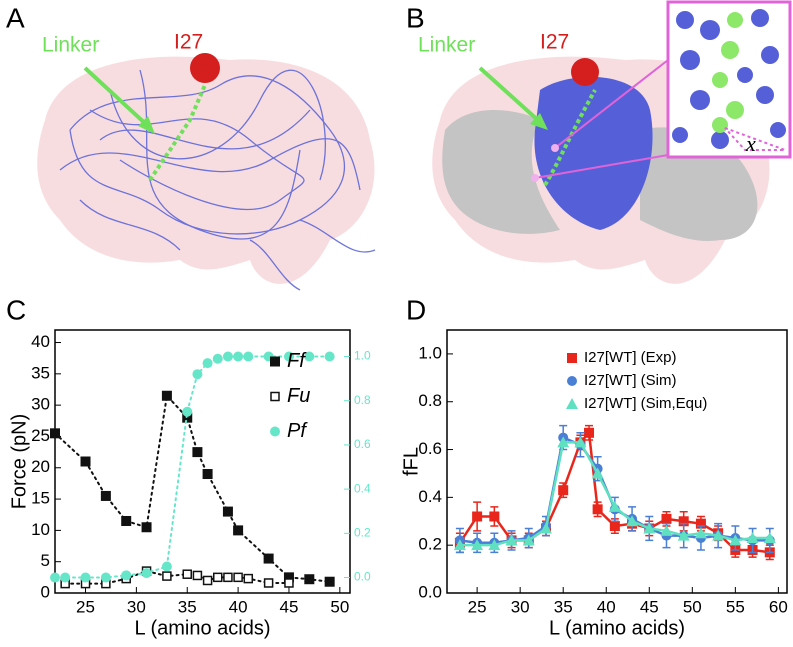  Describe the element at coordinates (15, 17) in the screenshot. I see `panel-label: A` at that location.